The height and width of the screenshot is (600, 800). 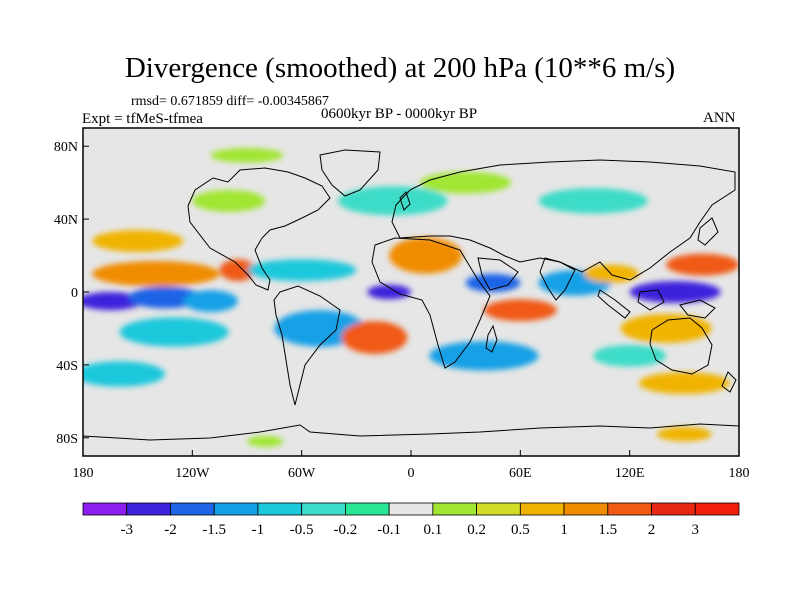 I want to click on coastline-arabia, so click(x=498, y=274).